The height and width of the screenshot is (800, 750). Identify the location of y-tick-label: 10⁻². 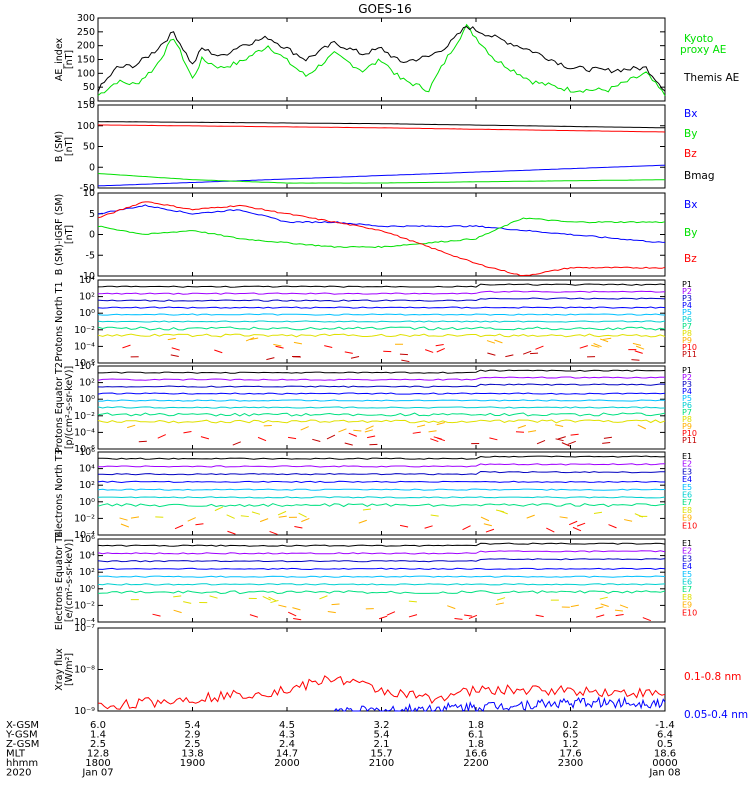
(84, 518).